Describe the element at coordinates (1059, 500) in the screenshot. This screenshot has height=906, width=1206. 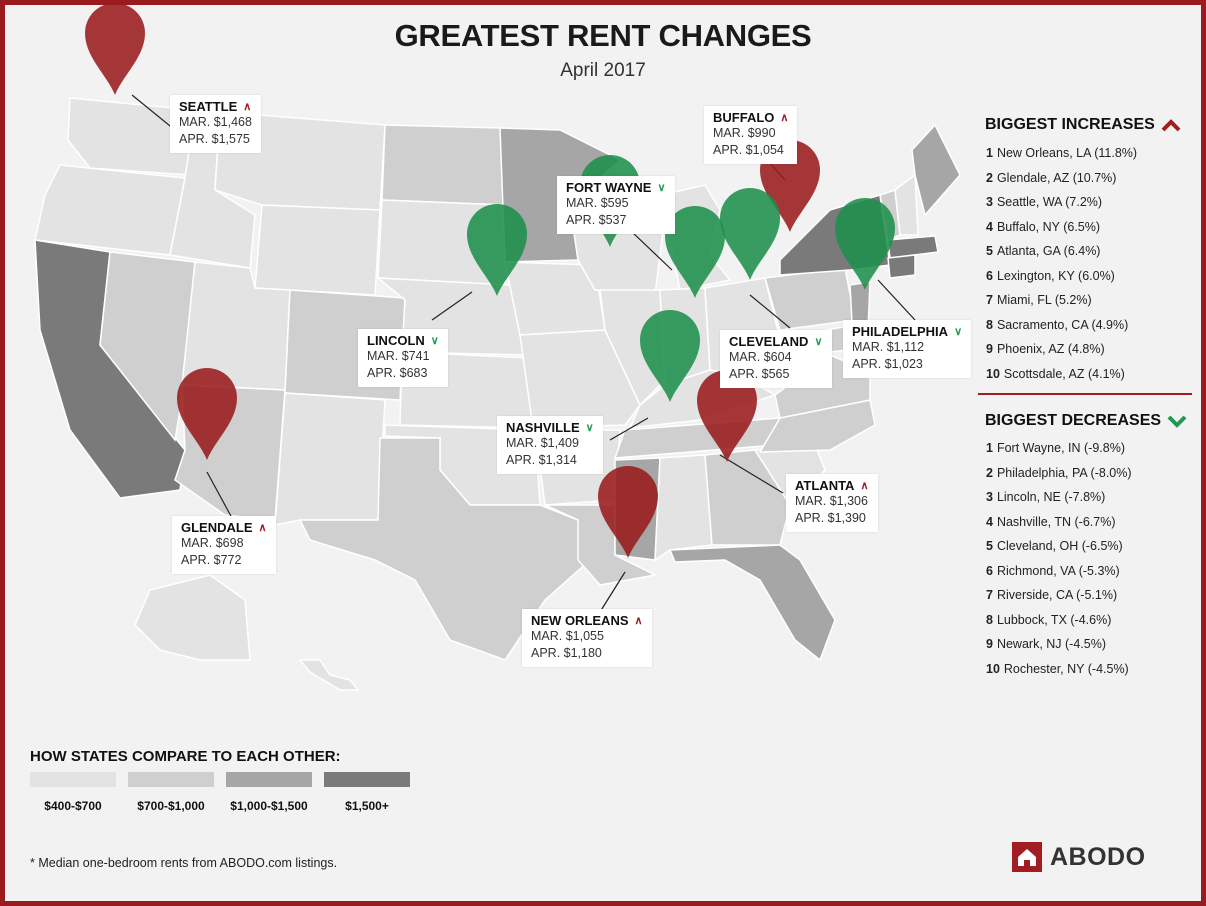
I see `decrease-item: 3 Lincoln, NE (-7.8%)` at that location.